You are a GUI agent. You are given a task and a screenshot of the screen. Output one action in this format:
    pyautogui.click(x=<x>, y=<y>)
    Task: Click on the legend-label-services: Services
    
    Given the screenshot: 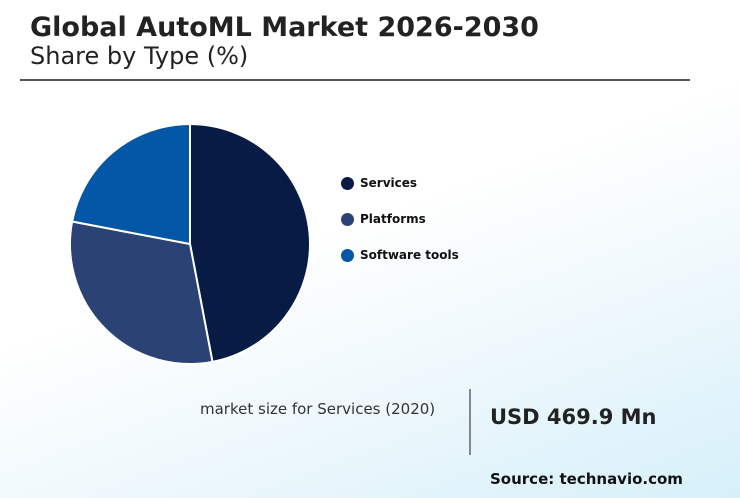 What is the action you would take?
    pyautogui.click(x=389, y=183)
    